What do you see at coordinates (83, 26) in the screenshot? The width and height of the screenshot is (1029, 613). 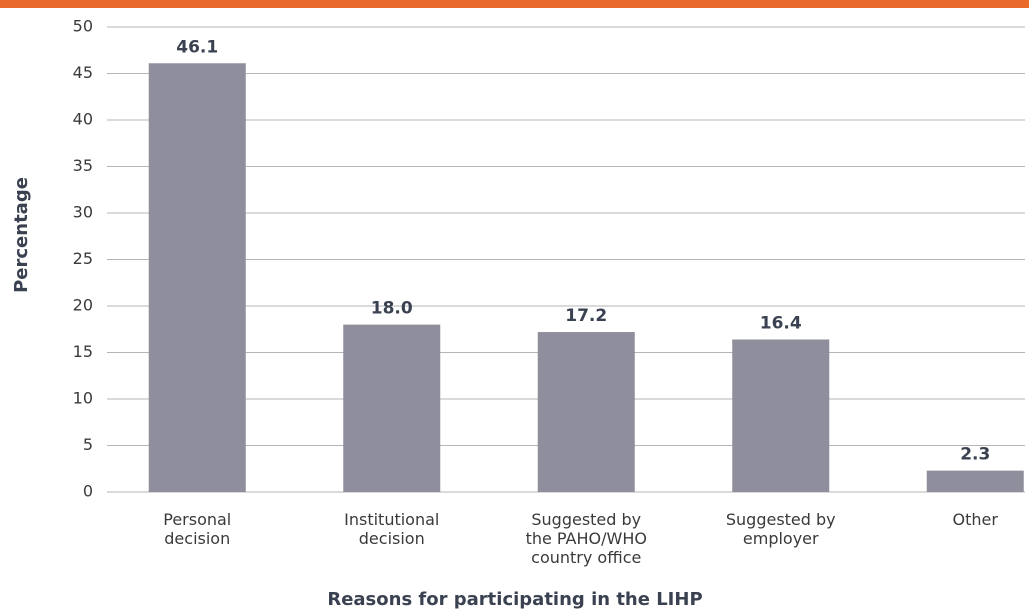 I see `y-tick-label: 50` at bounding box center [83, 26].